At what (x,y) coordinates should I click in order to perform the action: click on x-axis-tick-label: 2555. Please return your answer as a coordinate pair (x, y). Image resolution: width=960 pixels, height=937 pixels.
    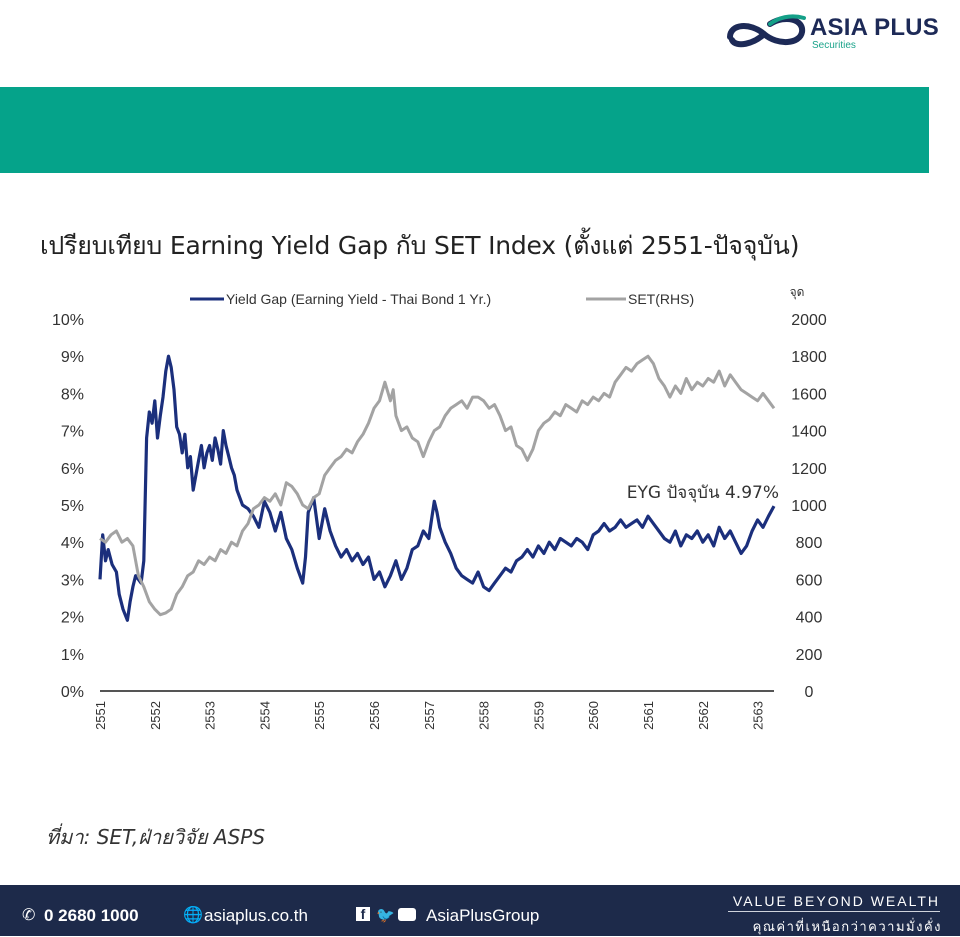
    Looking at the image, I should click on (319, 715).